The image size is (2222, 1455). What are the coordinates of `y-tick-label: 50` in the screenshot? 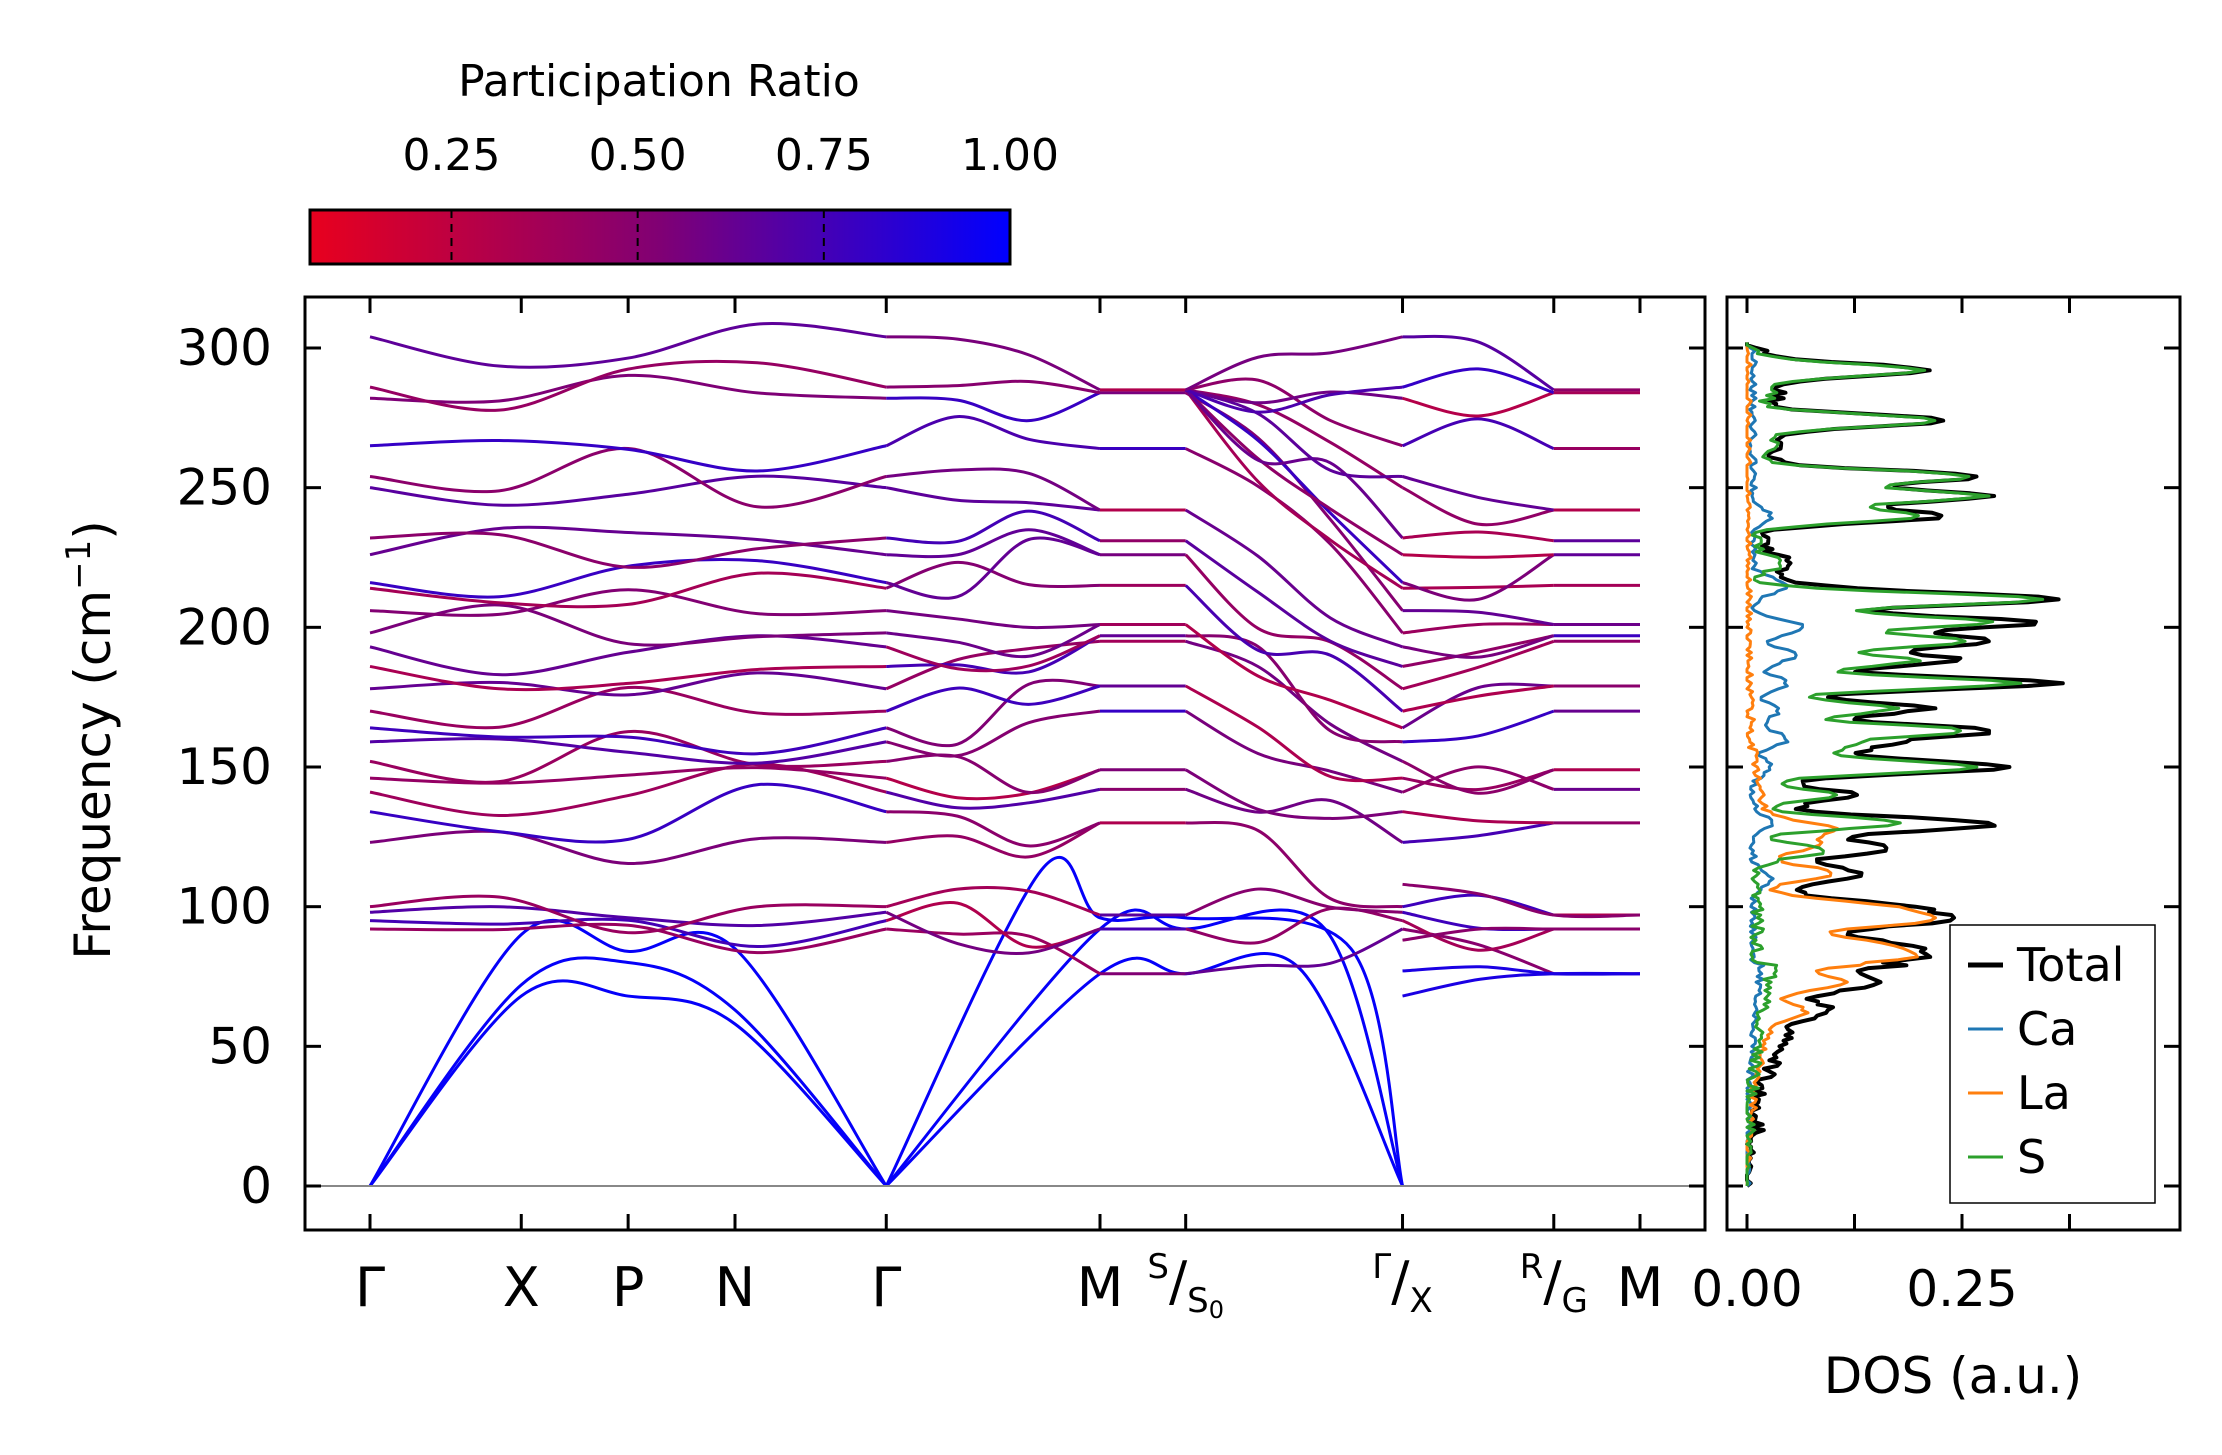 It's located at (240, 1046).